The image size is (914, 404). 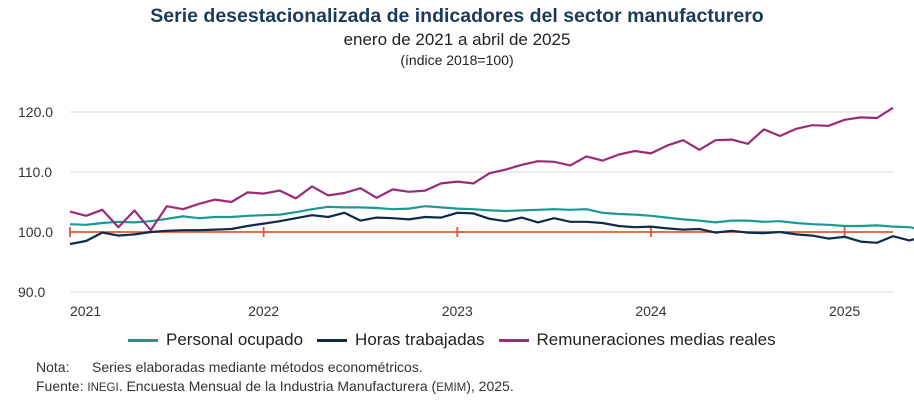 I want to click on legend-item-horas-trabajadas: Horas trabajadas, so click(x=401, y=340).